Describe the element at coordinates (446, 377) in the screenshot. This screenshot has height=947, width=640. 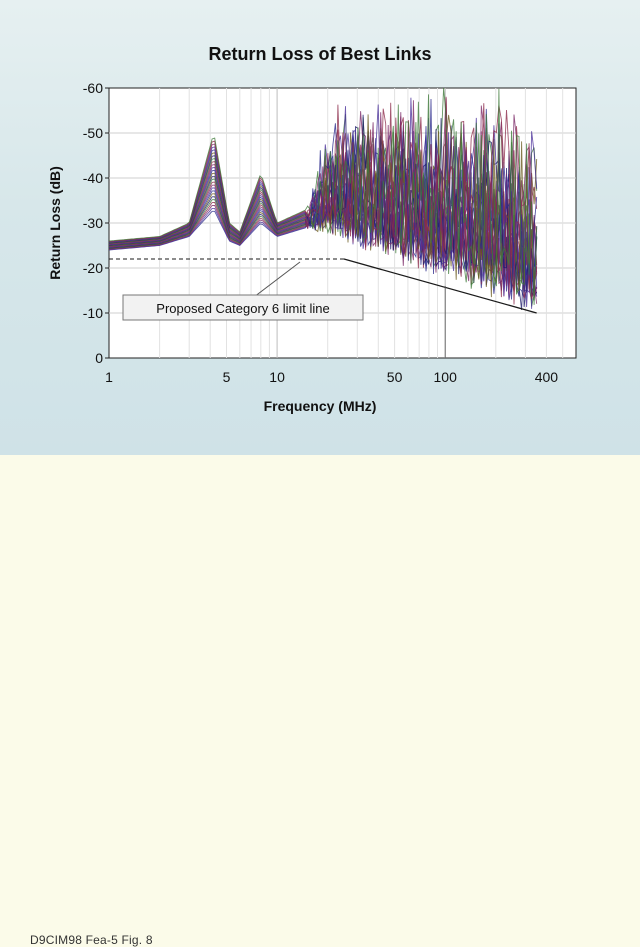
I see `x-tick-label: 100` at that location.